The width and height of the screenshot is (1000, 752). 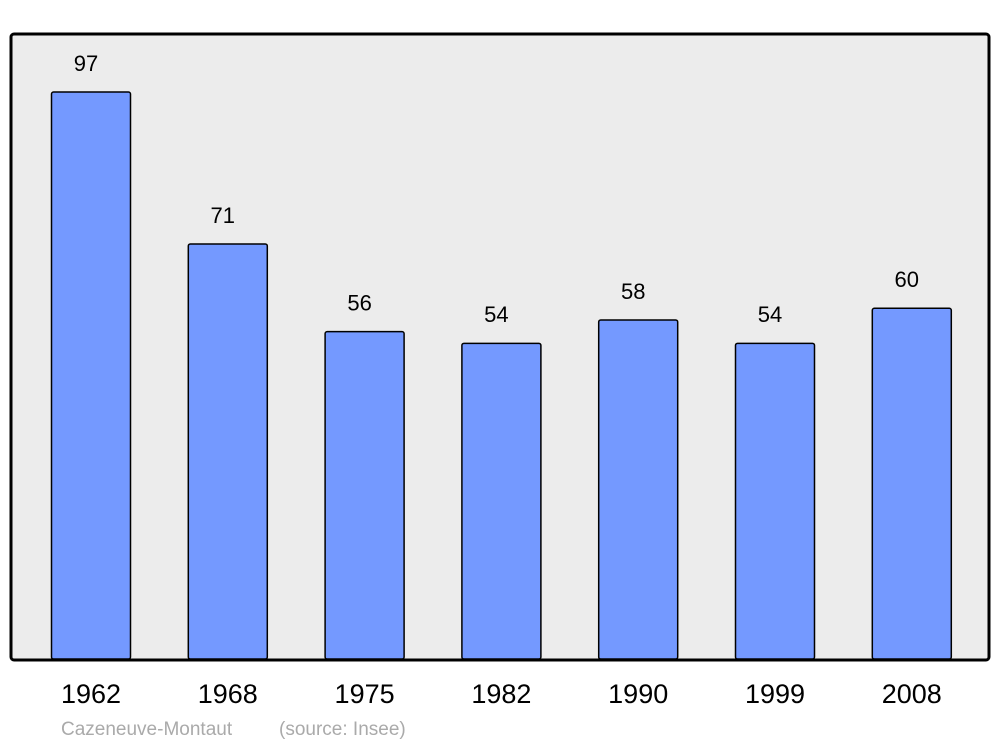 I want to click on chart-title: Cazeneuve-Montaut, so click(x=147, y=729).